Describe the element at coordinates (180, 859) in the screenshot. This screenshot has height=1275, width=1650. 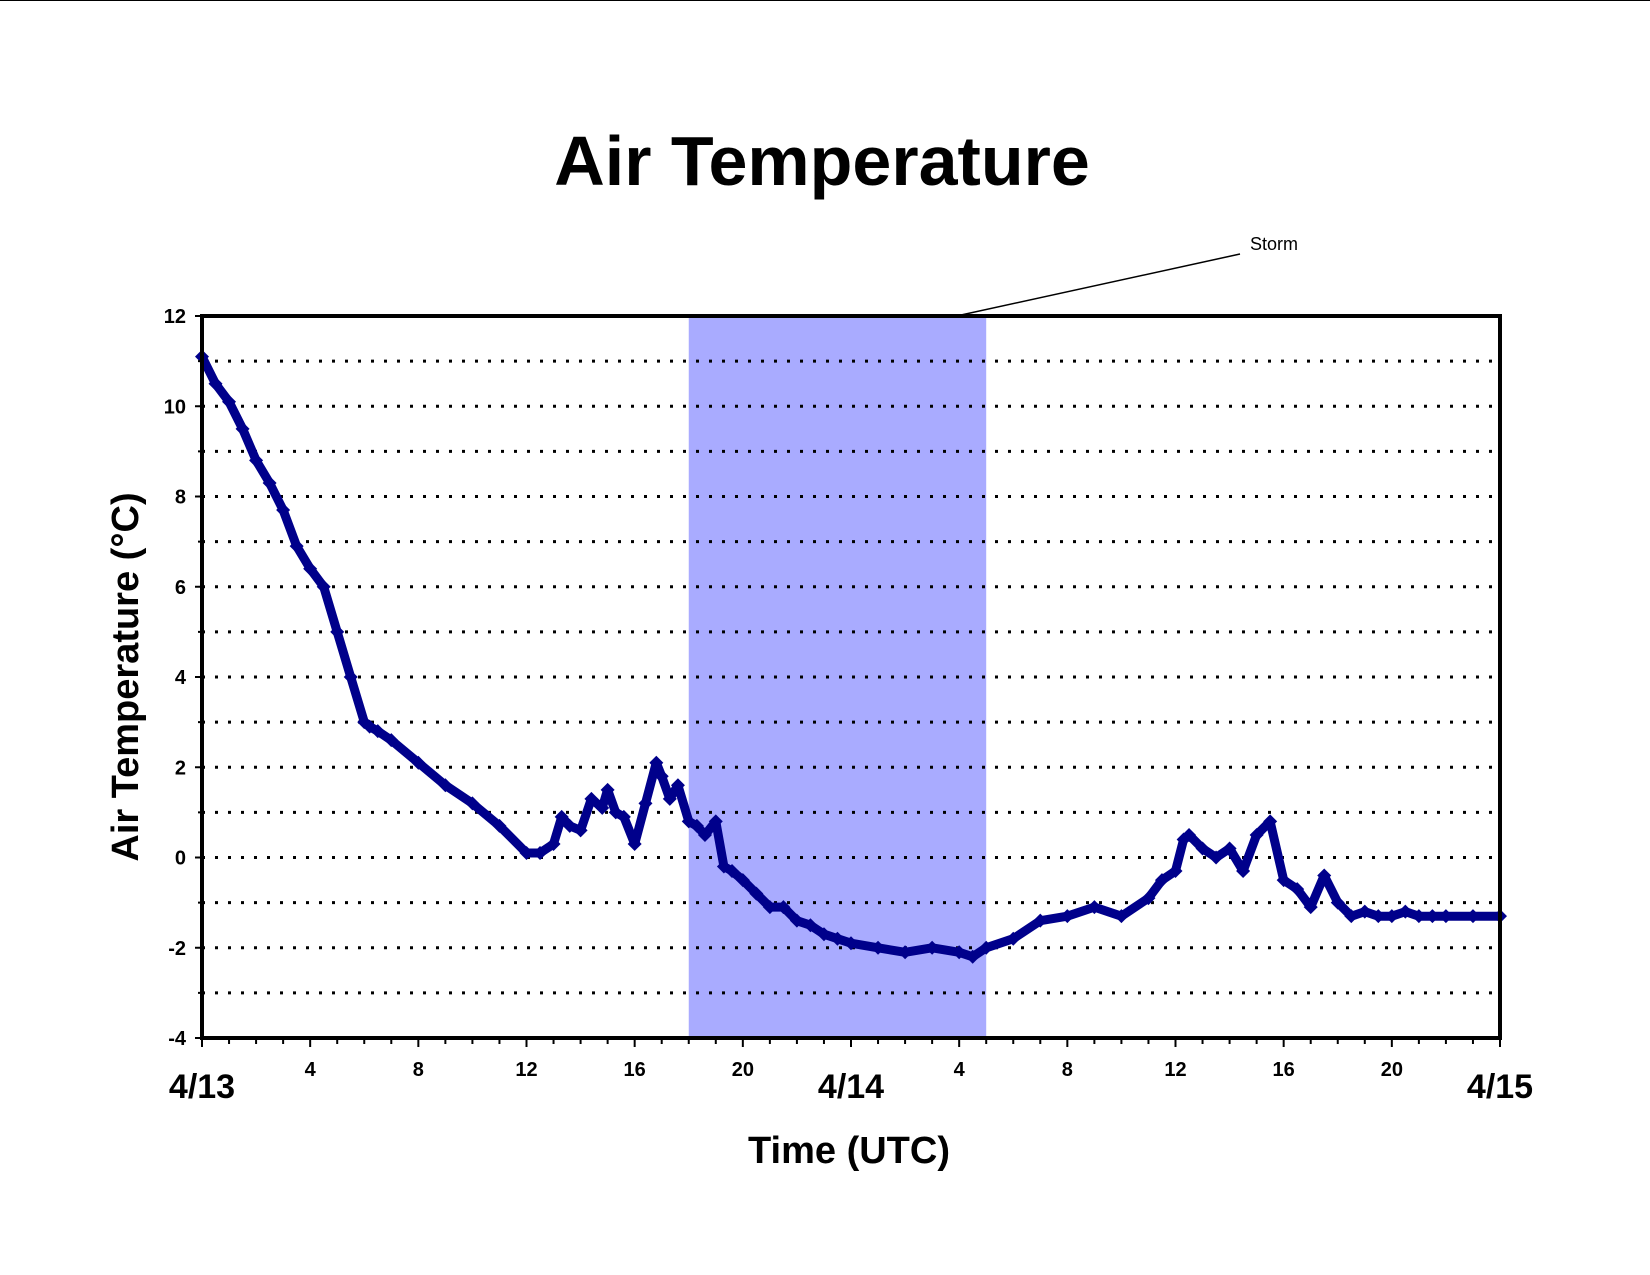
I see `y-tick-label: 0` at that location.